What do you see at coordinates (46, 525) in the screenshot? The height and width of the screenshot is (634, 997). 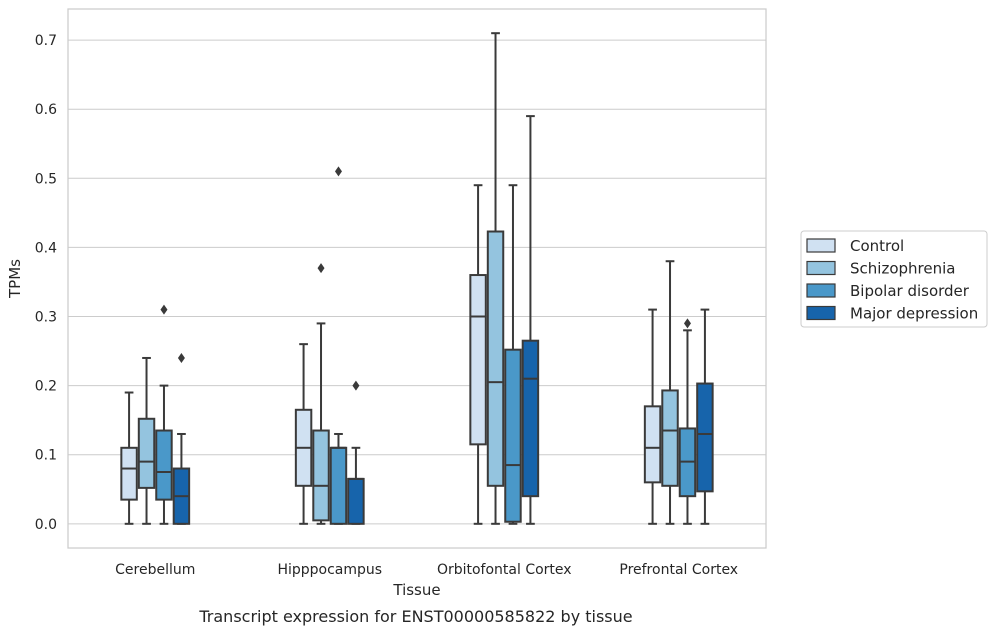 I see `y-tick-label: 0.0` at bounding box center [46, 525].